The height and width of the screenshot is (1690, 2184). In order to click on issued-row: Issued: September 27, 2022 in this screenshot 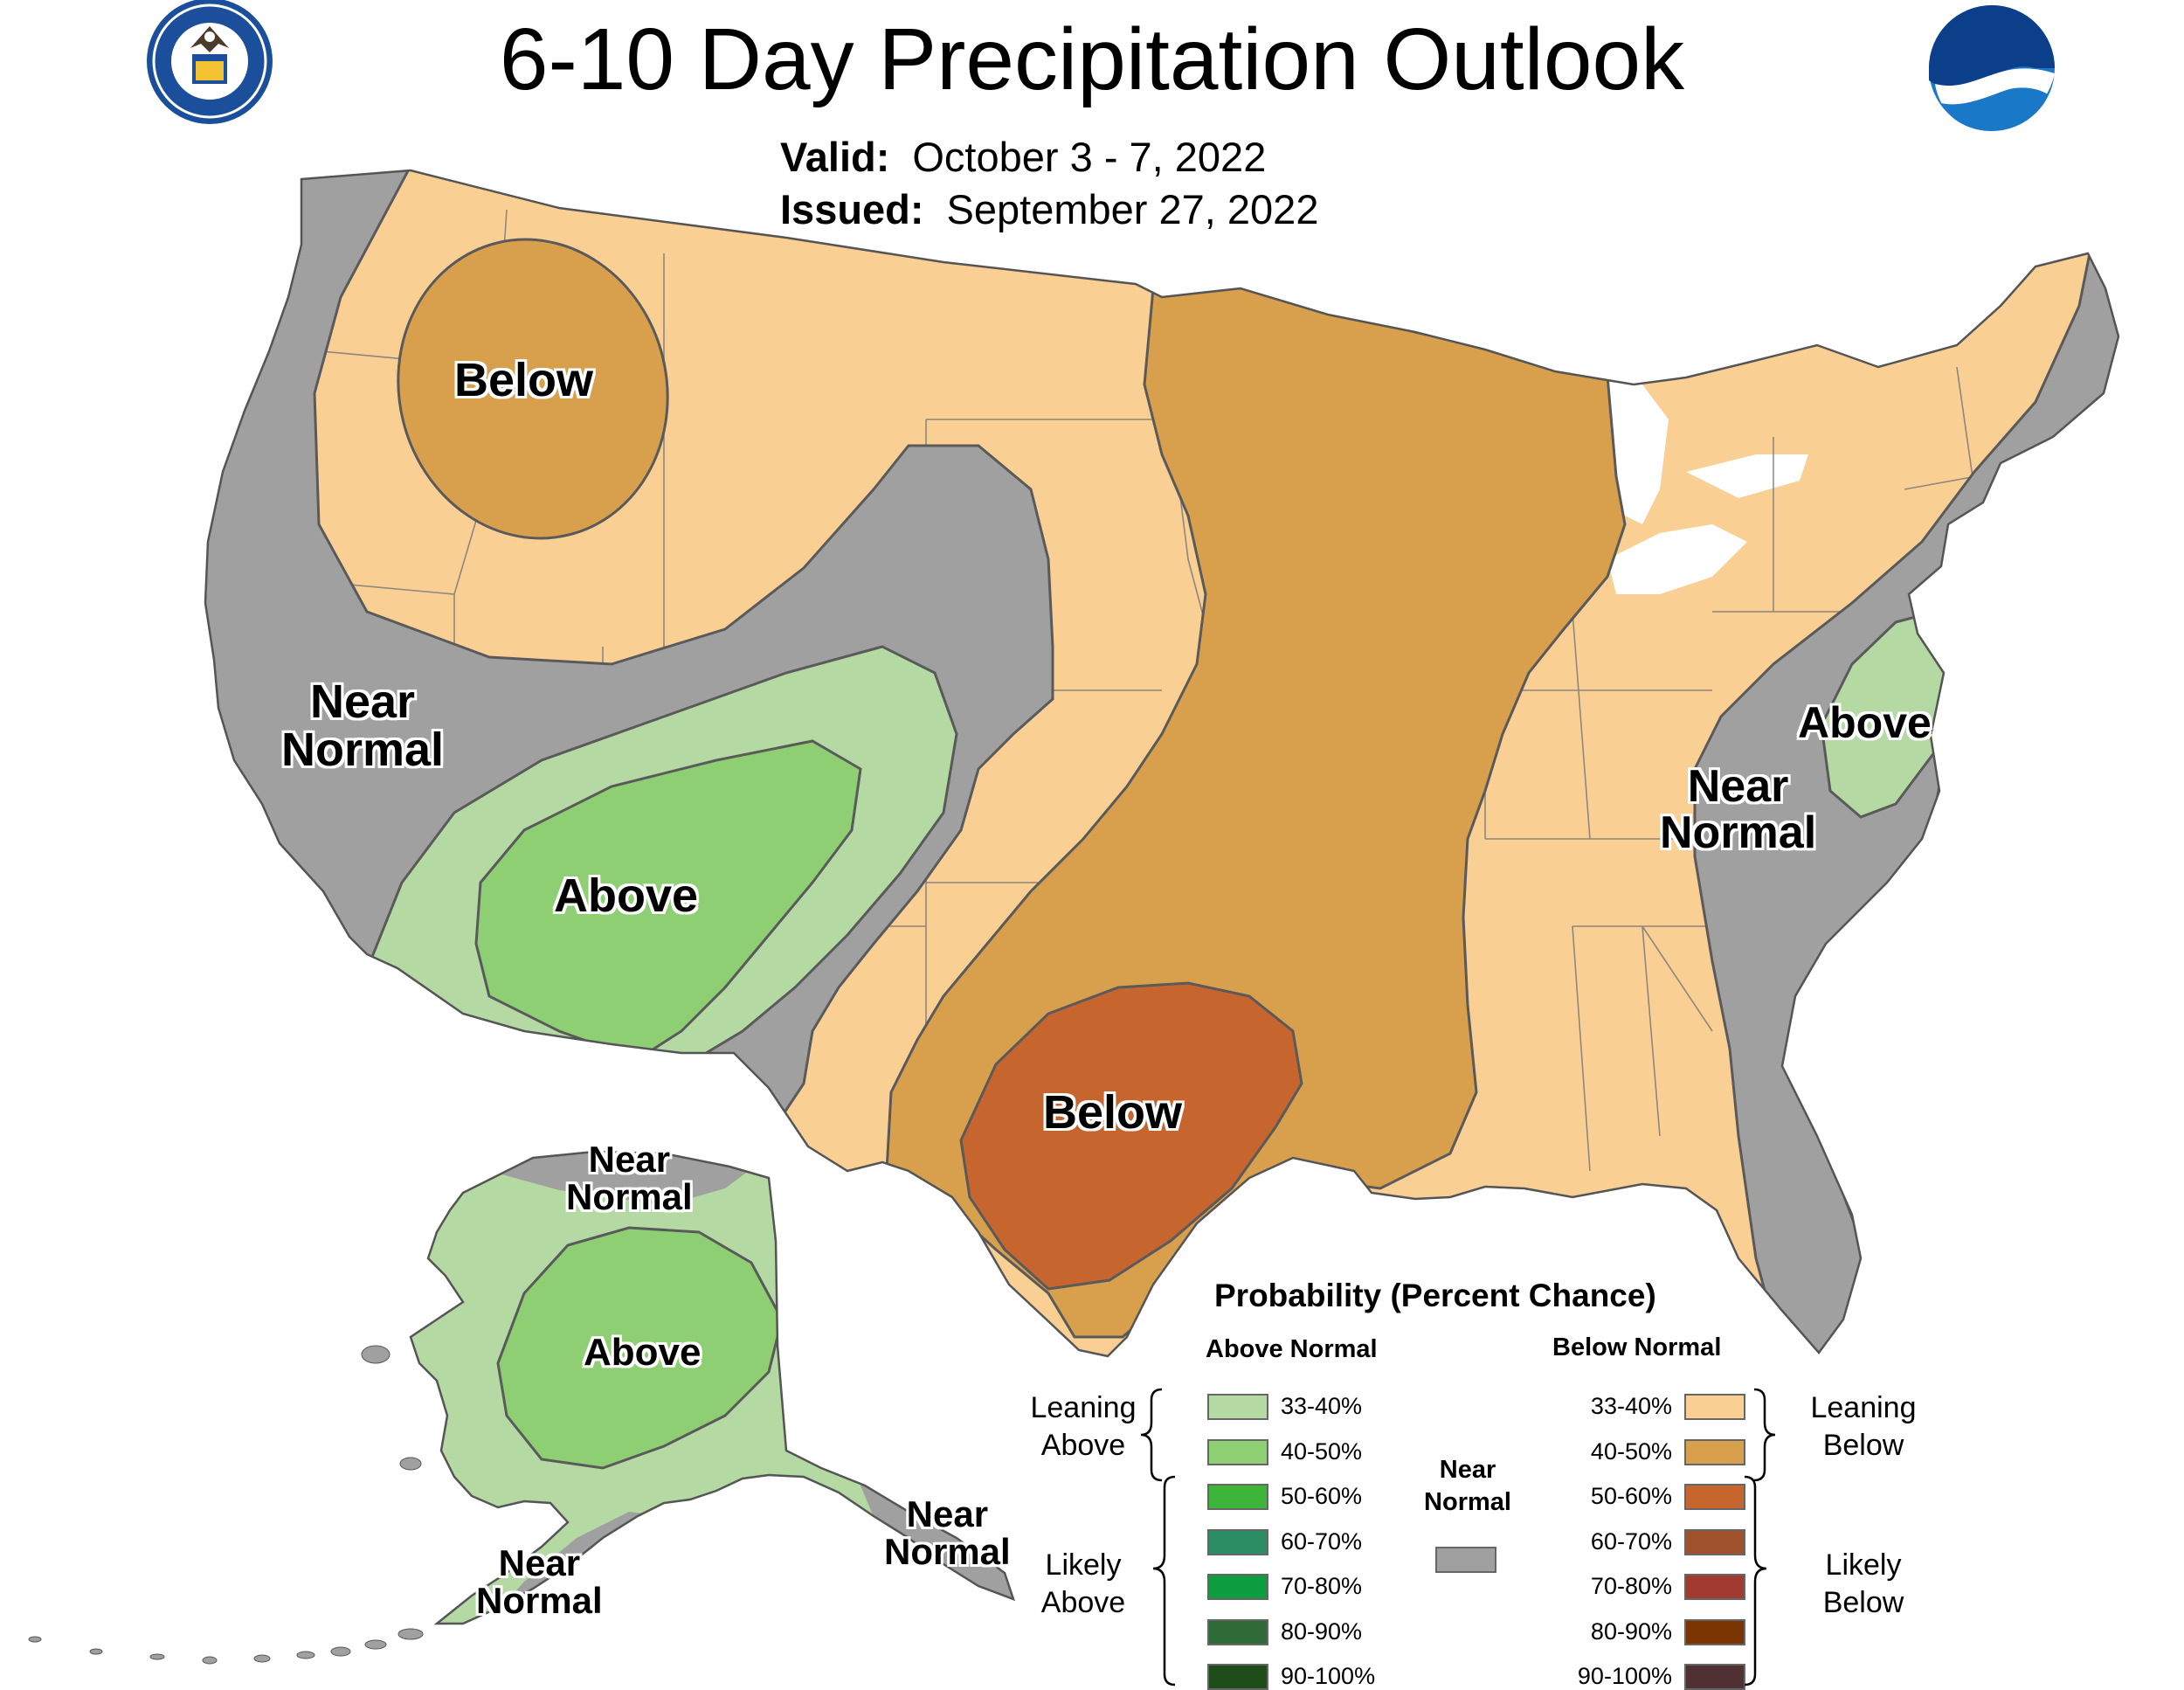, I will do `click(1049, 210)`.